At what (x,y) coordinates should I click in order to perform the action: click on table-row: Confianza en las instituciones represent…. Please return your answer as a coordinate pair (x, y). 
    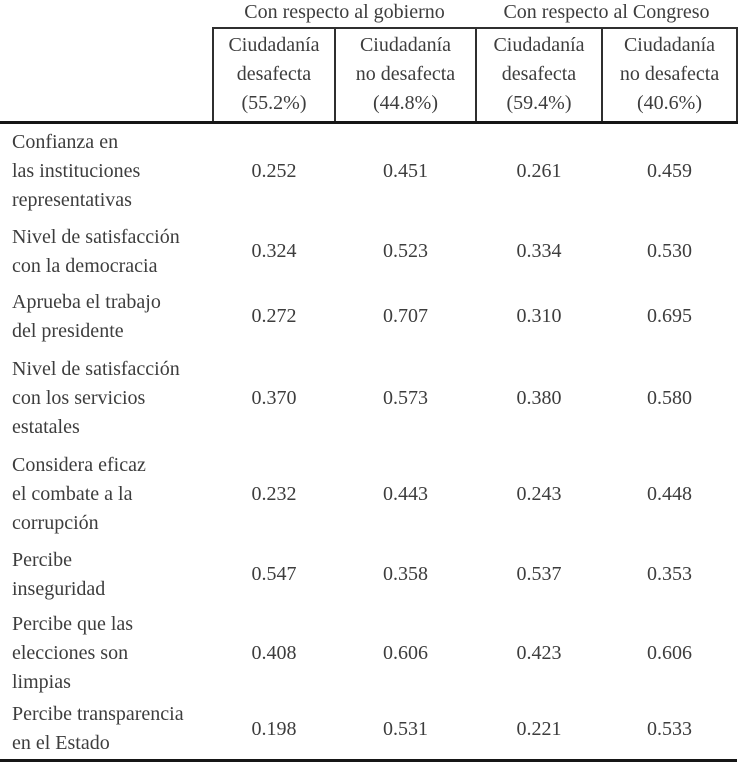
    Looking at the image, I should click on (368, 170).